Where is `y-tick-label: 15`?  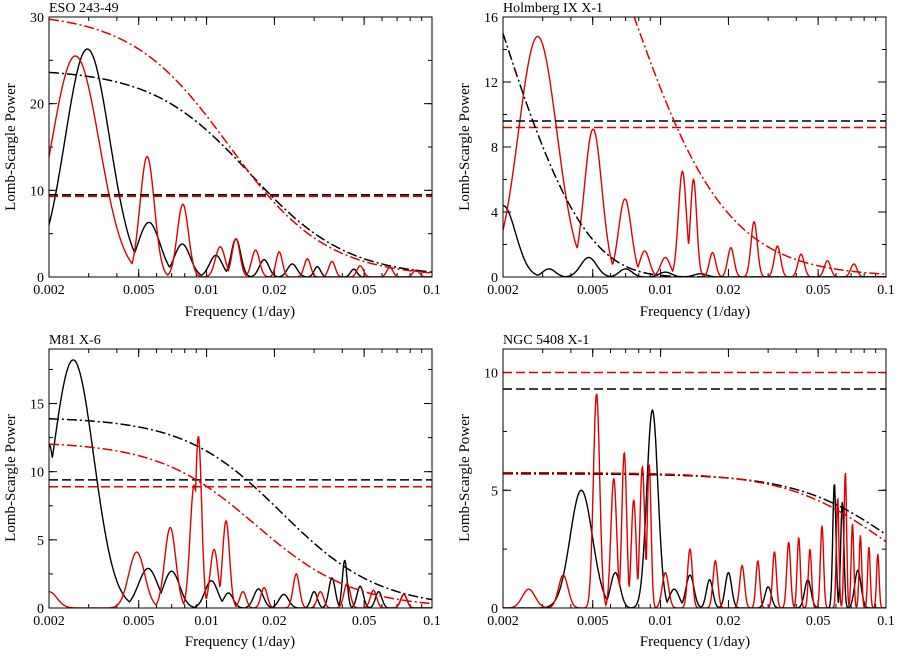 y-tick-label: 15 is located at coordinates (37, 405).